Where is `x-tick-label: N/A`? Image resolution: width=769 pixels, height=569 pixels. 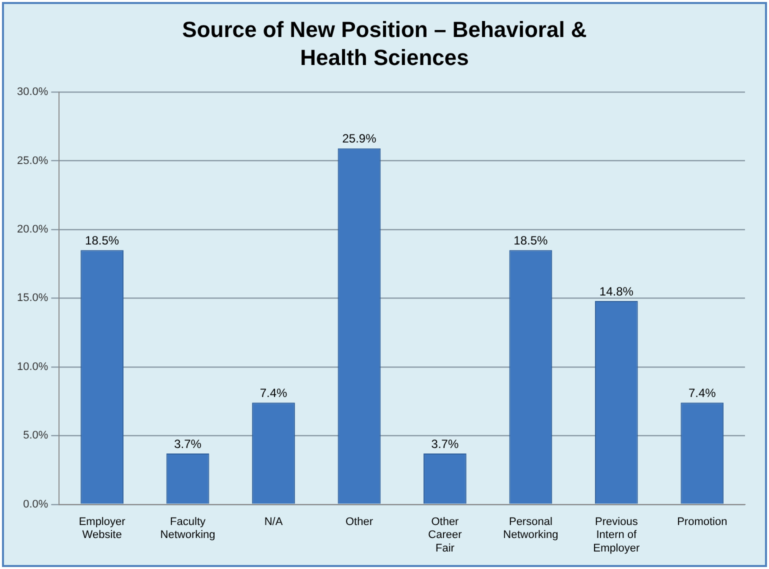
x-tick-label: N/A is located at coordinates (274, 522).